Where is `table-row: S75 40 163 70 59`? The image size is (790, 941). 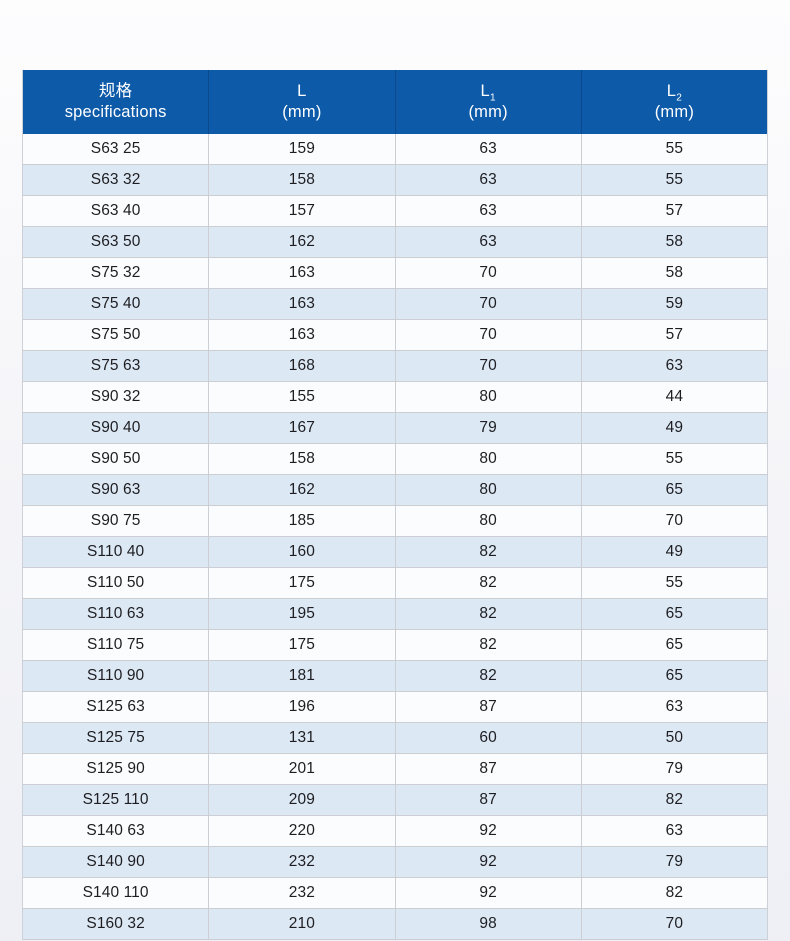 table-row: S75 40 163 70 59 is located at coordinates (395, 304).